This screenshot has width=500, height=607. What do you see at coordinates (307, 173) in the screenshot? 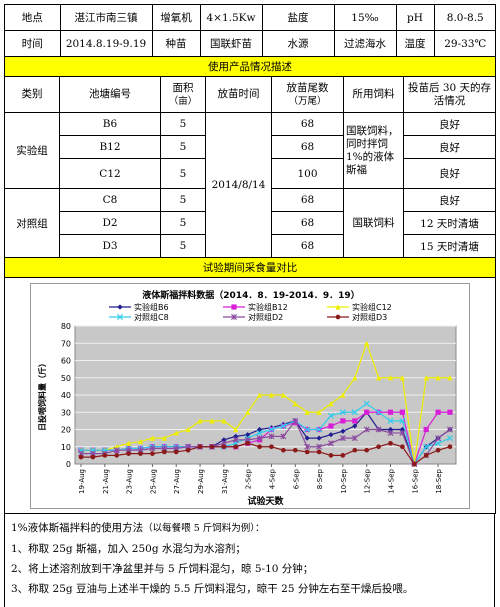
I see `count-cell: 100` at bounding box center [307, 173].